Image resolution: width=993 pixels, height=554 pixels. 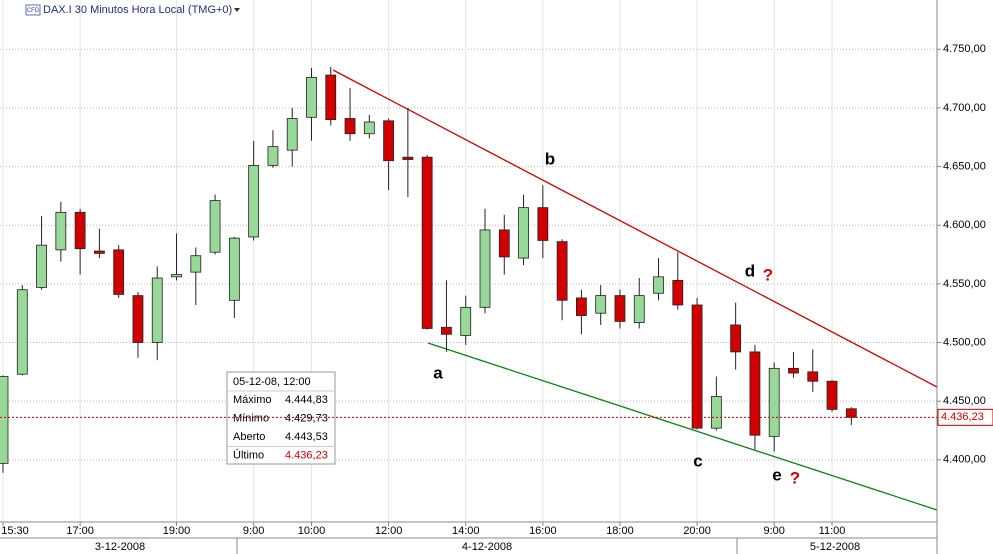 I want to click on annotation: d, so click(x=750, y=270).